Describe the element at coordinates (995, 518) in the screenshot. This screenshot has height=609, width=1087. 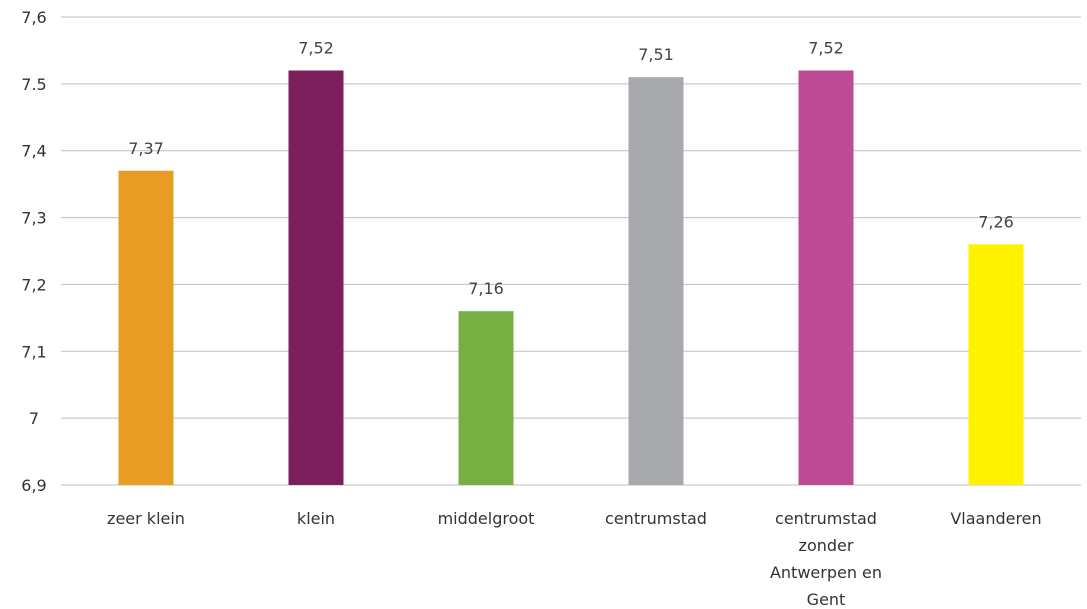
I see `x-tick-label: Vlaanderen` at that location.